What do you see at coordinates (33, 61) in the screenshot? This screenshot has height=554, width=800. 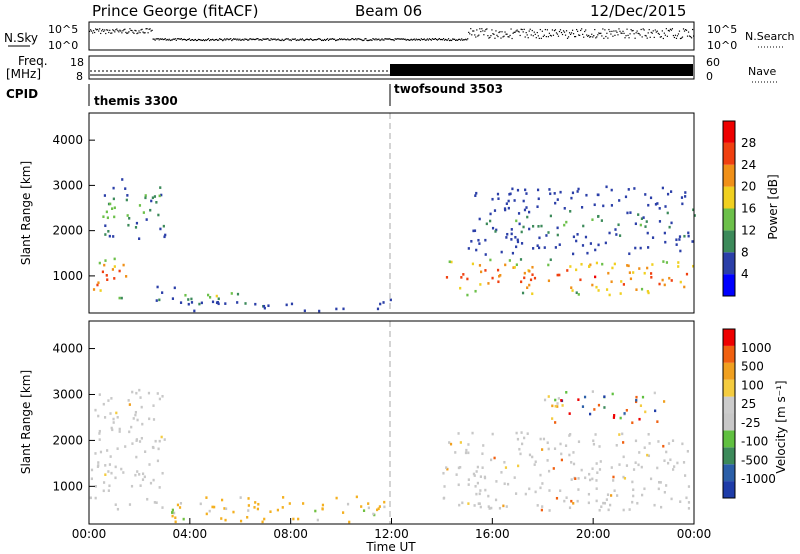 I see `freq-left-label-1: Freq.` at bounding box center [33, 61].